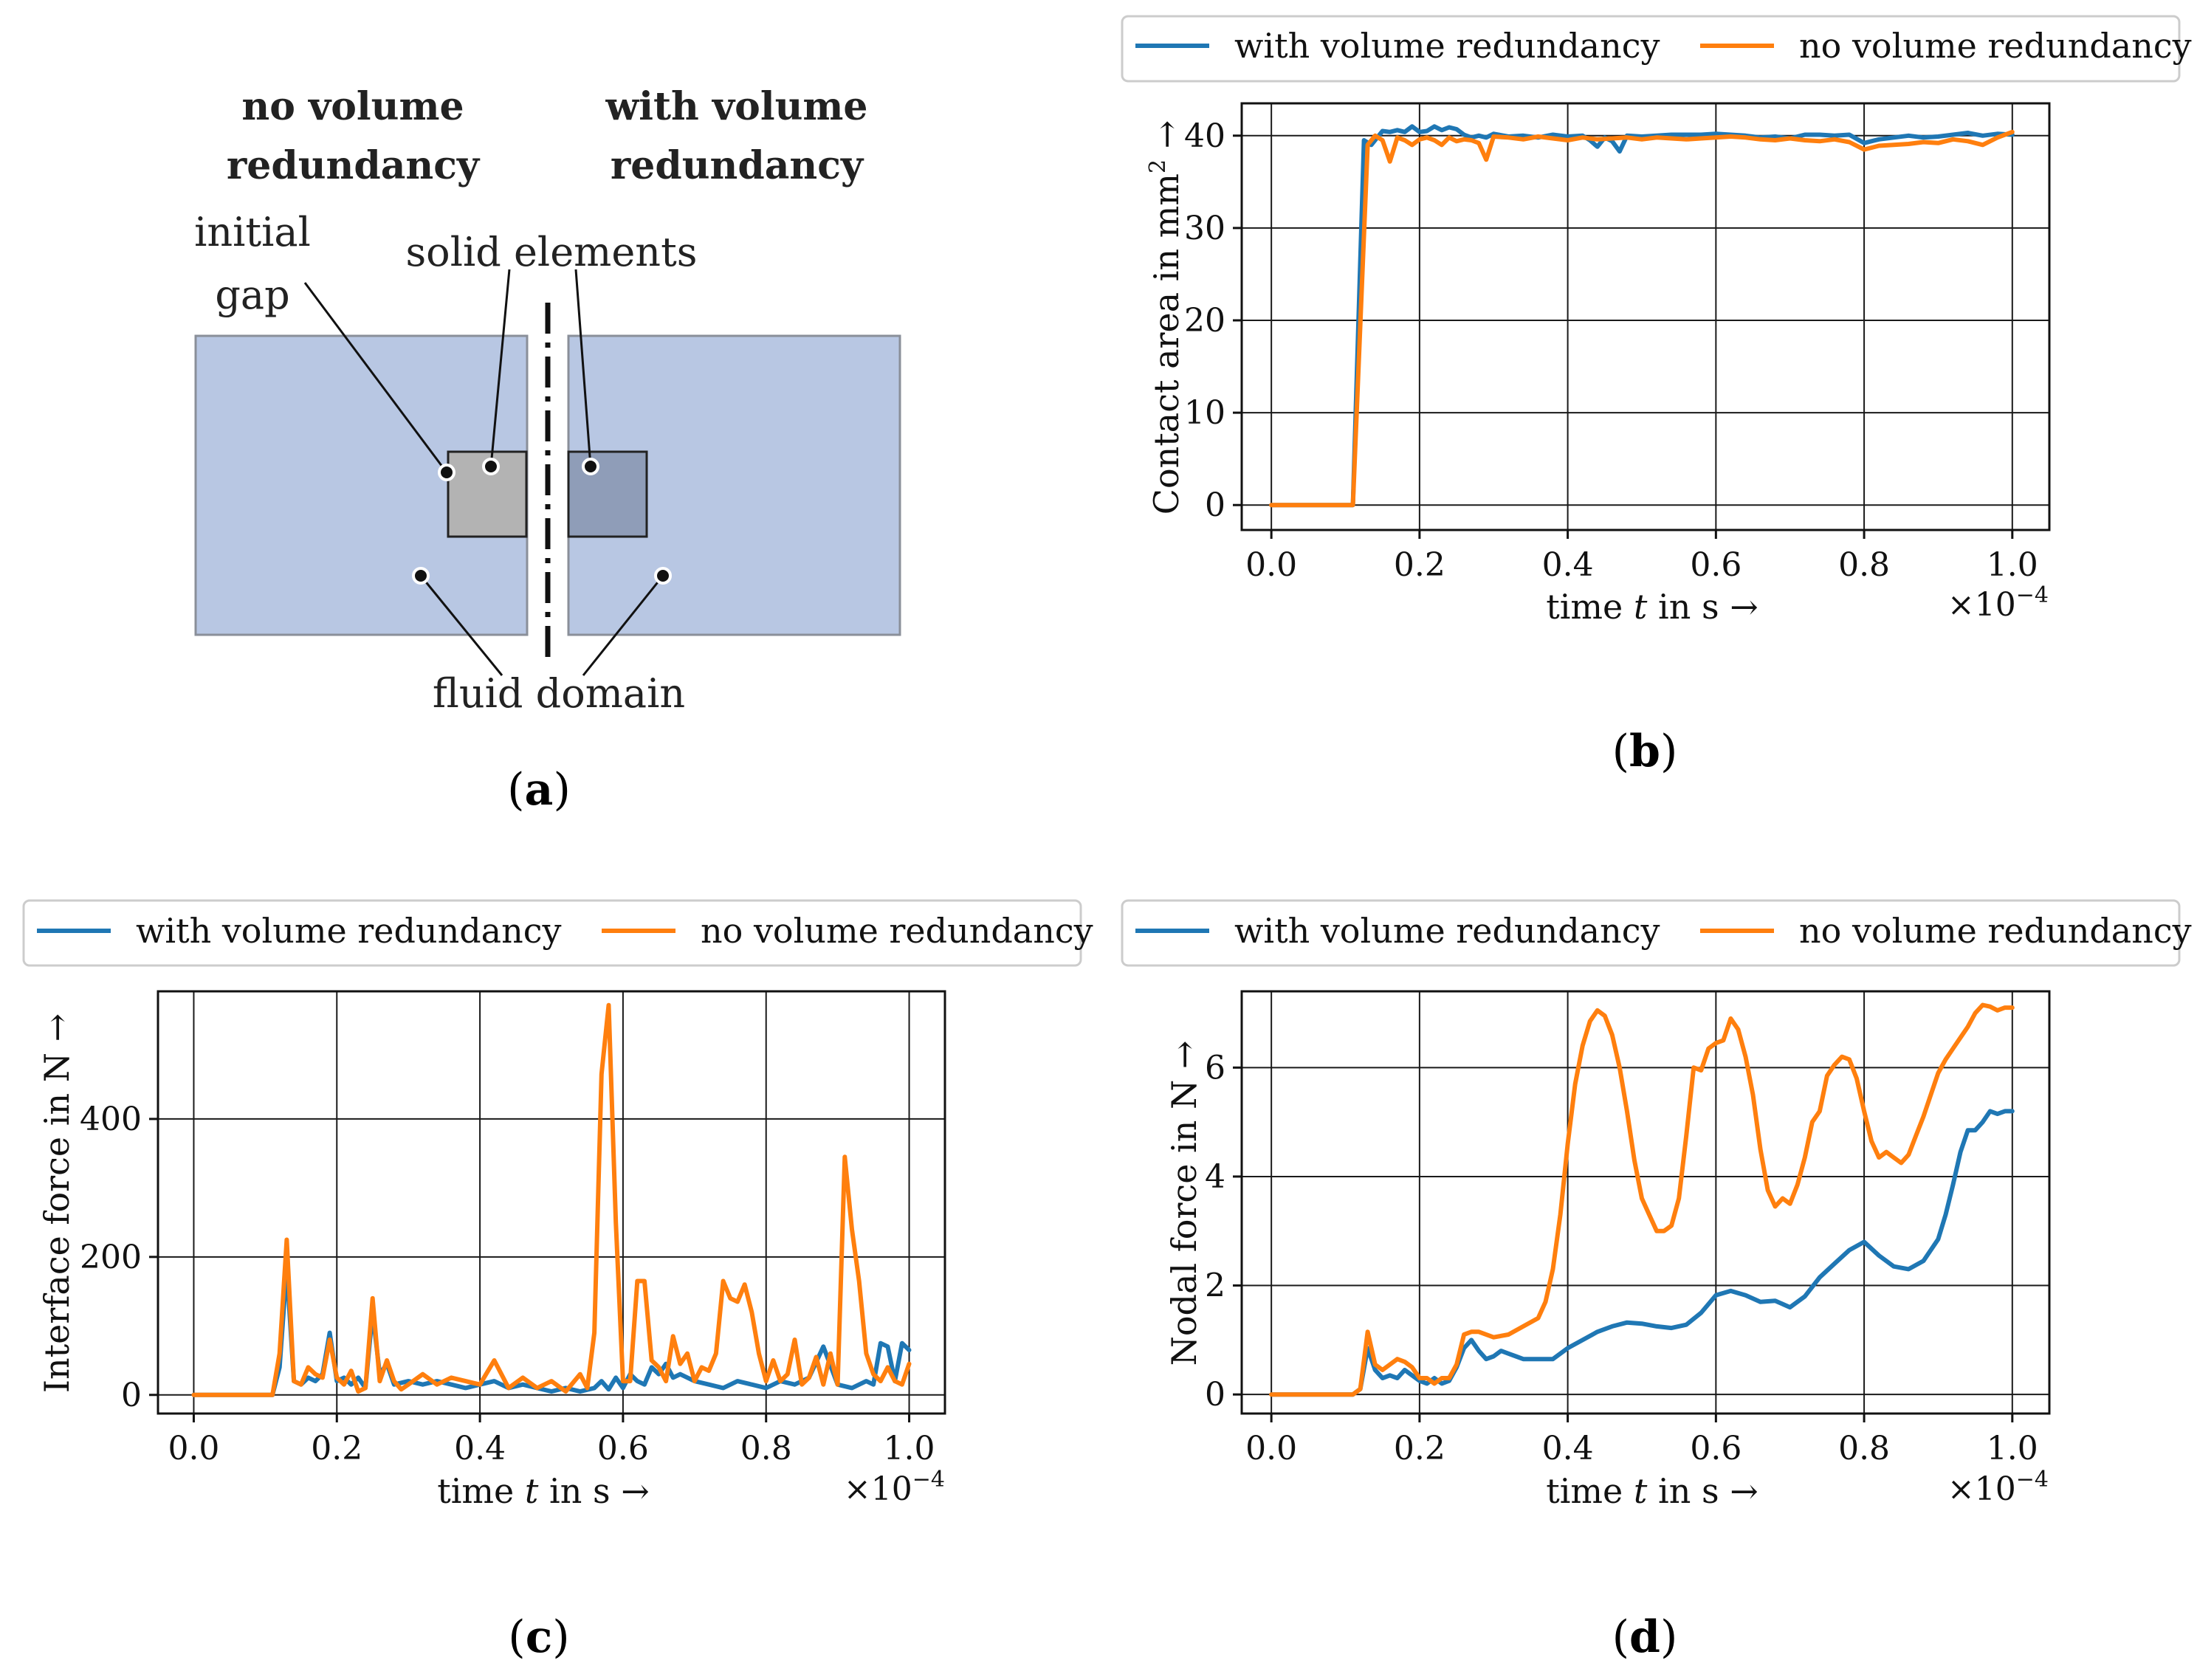 Image resolution: width=2197 pixels, height=1680 pixels. Describe the element at coordinates (1645, 752) in the screenshot. I see `caption-b: (b)` at that location.